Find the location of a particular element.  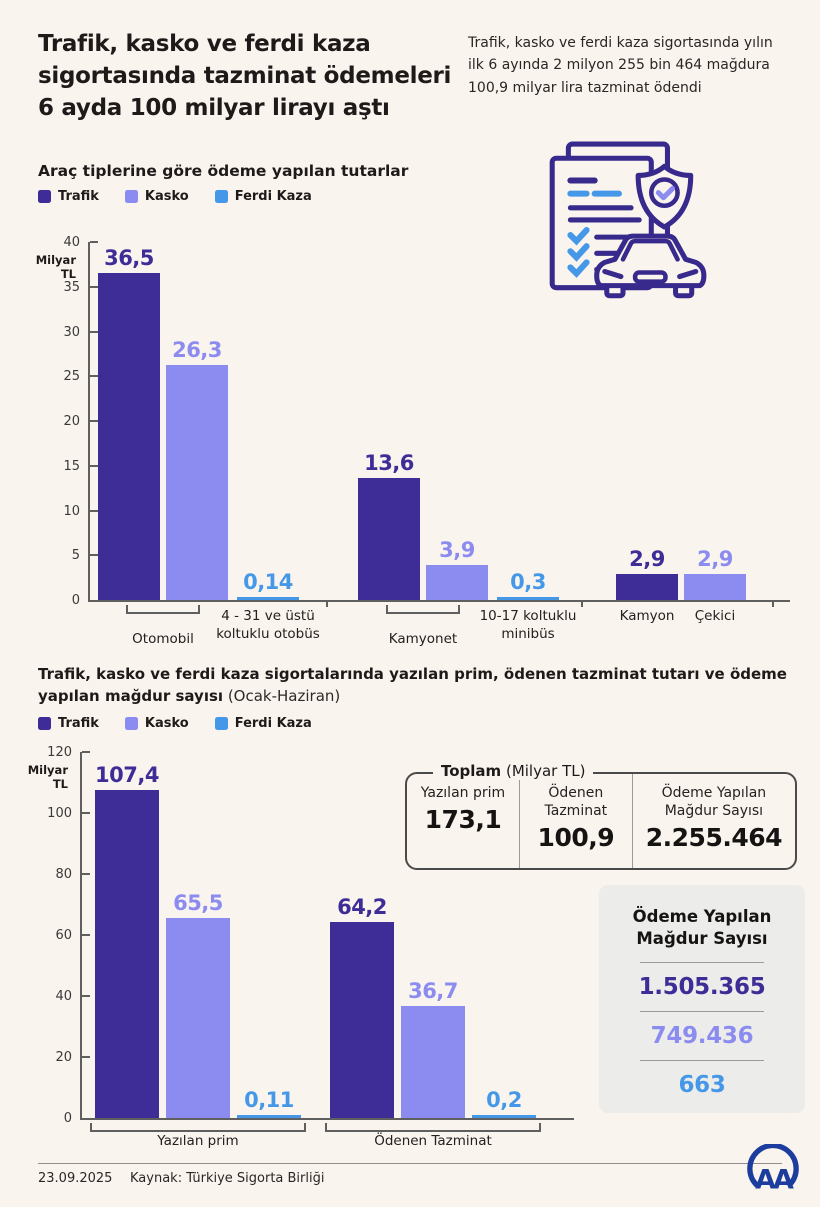

y-axis-tick-label: 15 is located at coordinates (71, 466).